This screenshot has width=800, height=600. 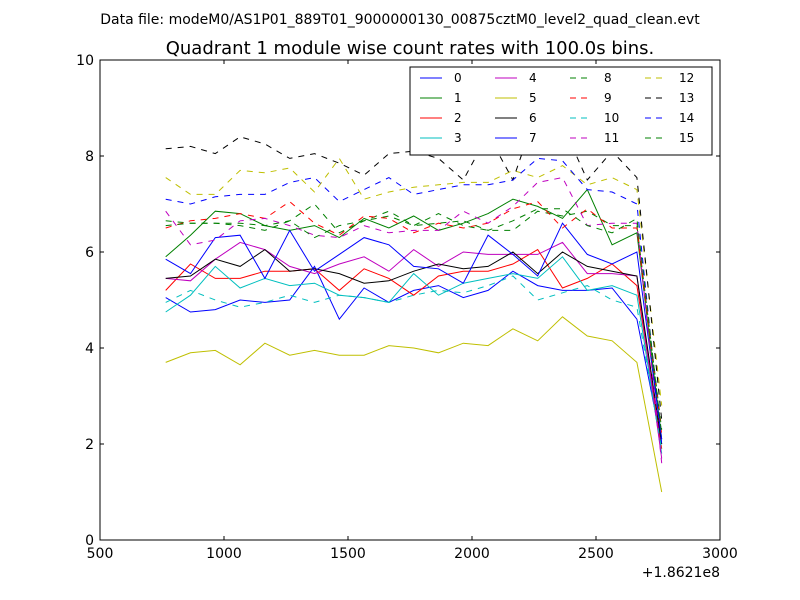 I want to click on legend-label-6: 6, so click(x=533, y=118).